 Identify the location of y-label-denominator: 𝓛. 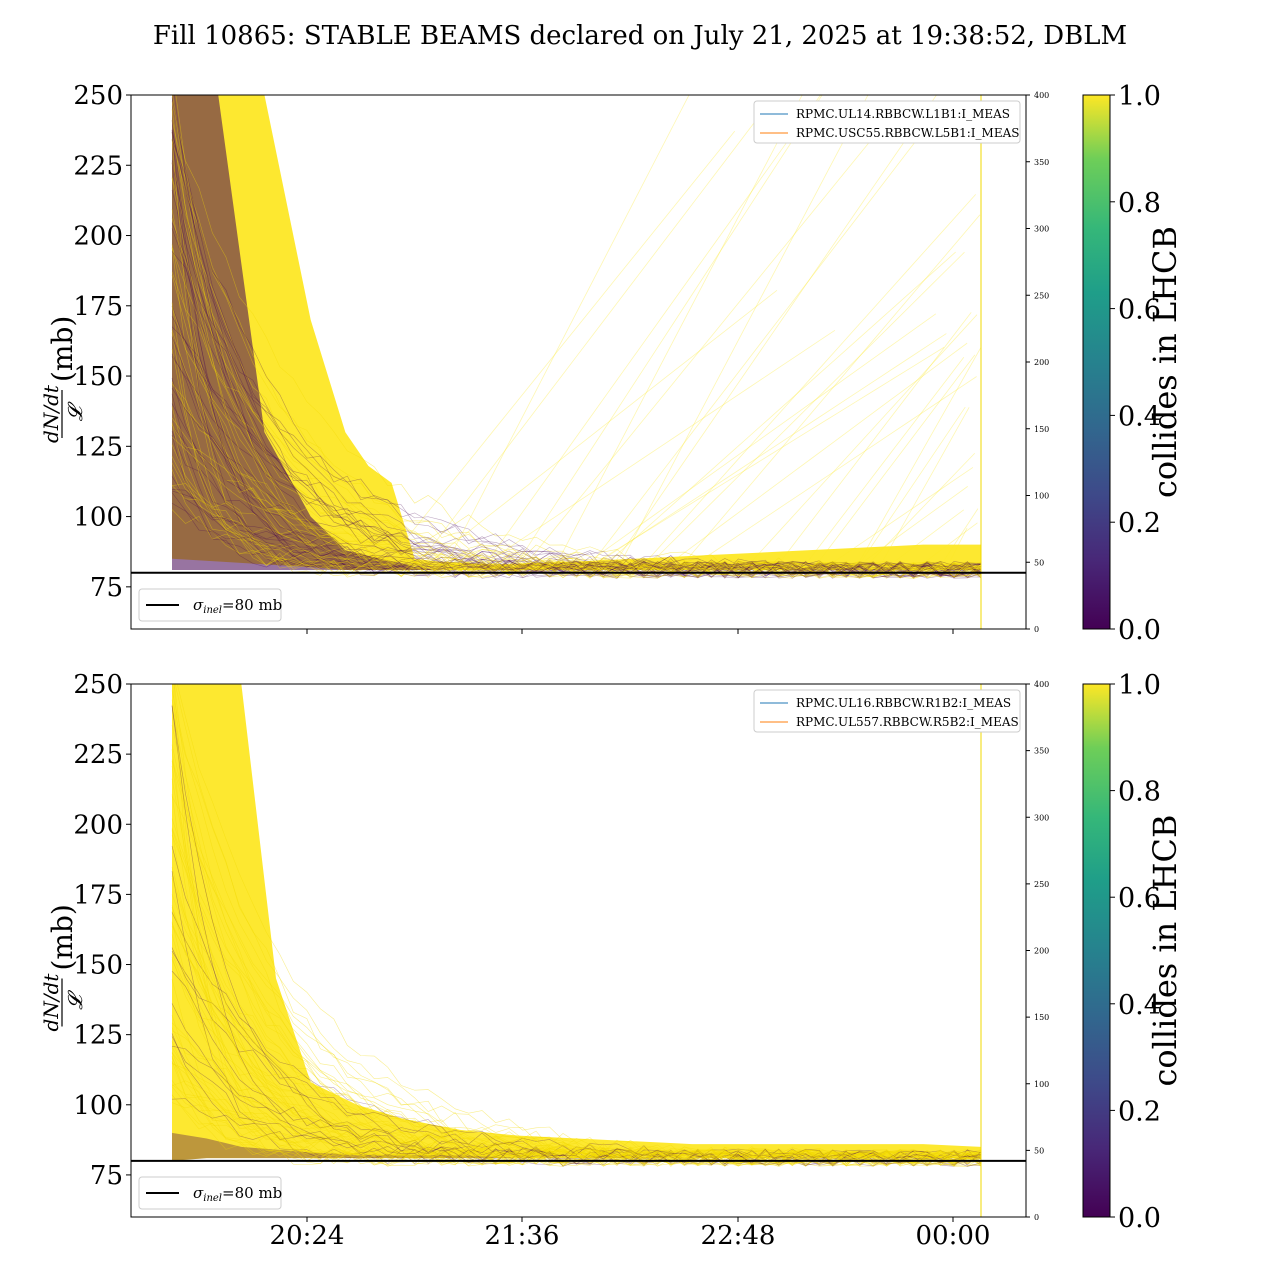
(75, 1000).